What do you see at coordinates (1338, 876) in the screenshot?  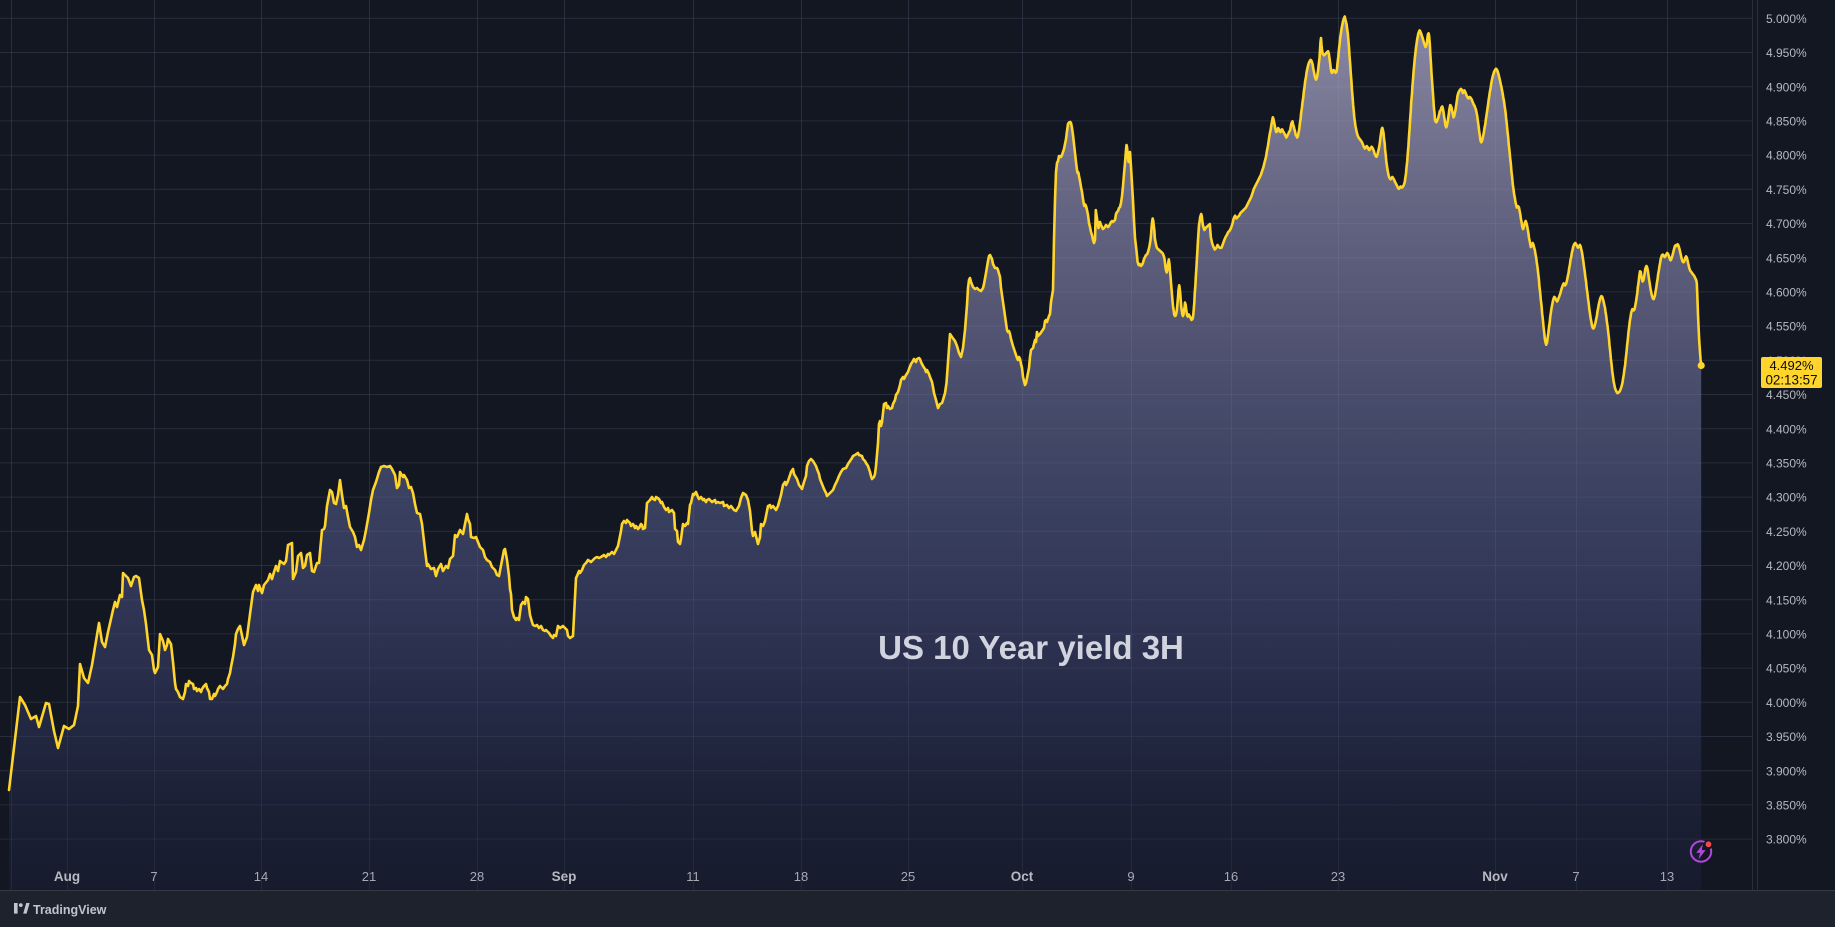 I see `svg-text: 23` at bounding box center [1338, 876].